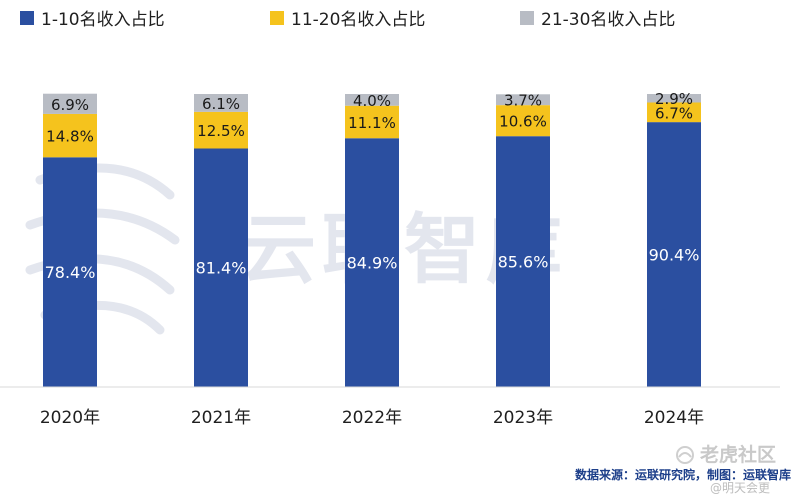  I want to click on bar-segment-3-2022年, so click(372, 100).